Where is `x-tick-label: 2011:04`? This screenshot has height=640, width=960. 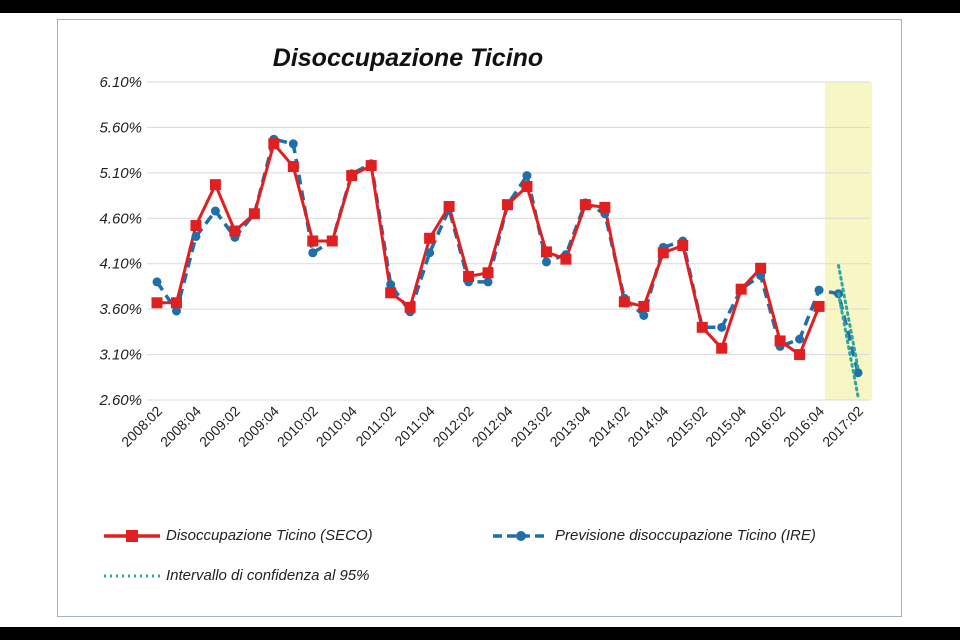
x-tick-label: 2011:04 is located at coordinates (414, 426).